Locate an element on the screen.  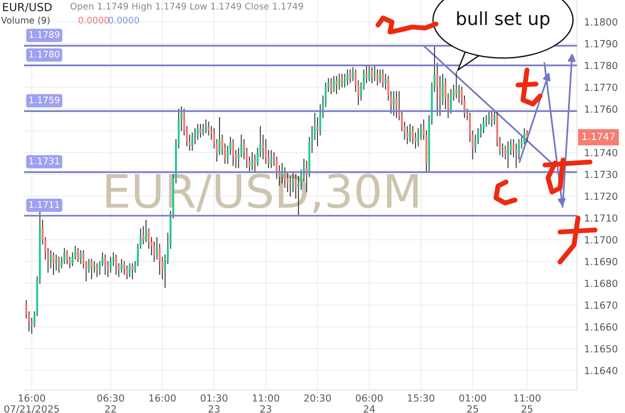
y-tick-label: 1.1650 is located at coordinates (601, 348).